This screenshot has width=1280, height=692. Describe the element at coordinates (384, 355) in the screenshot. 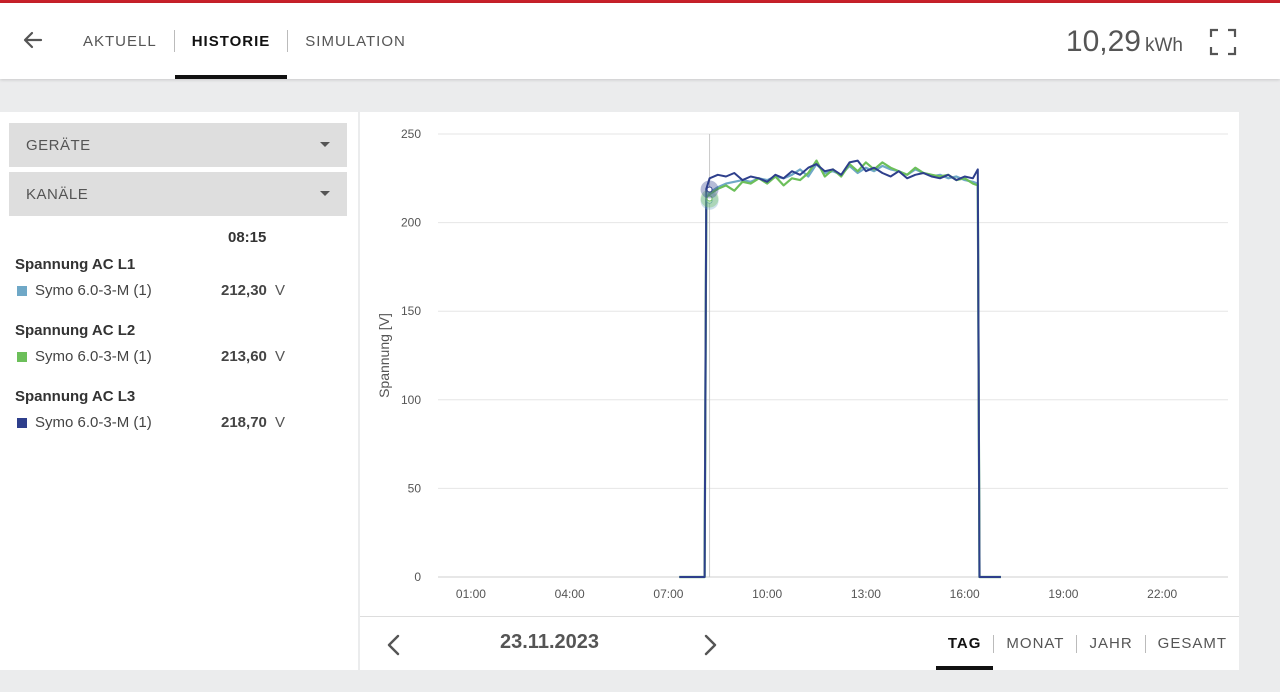

I see `y-axis-label: Spannung [V]` at that location.